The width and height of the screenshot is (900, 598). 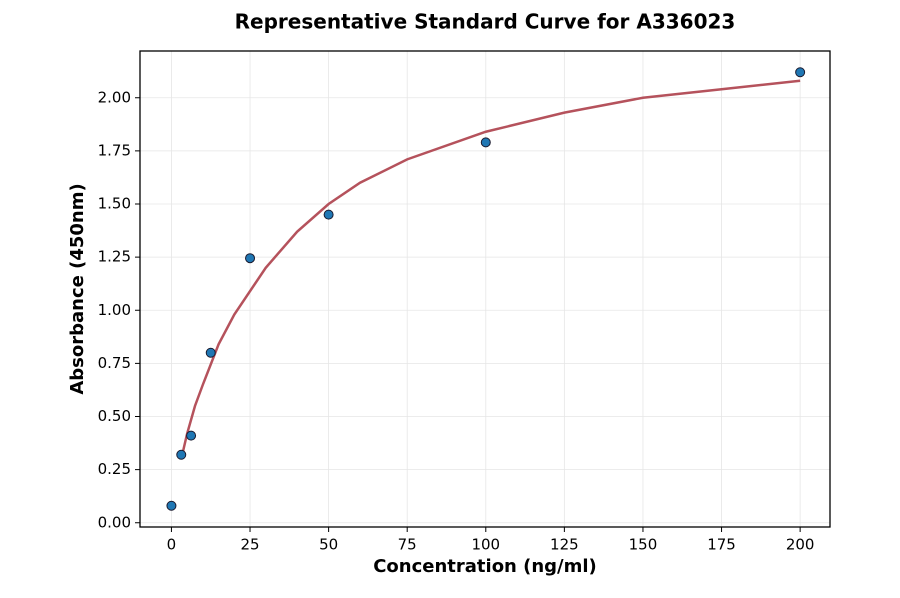 What do you see at coordinates (564, 545) in the screenshot?
I see `x-tick-label: 125` at bounding box center [564, 545].